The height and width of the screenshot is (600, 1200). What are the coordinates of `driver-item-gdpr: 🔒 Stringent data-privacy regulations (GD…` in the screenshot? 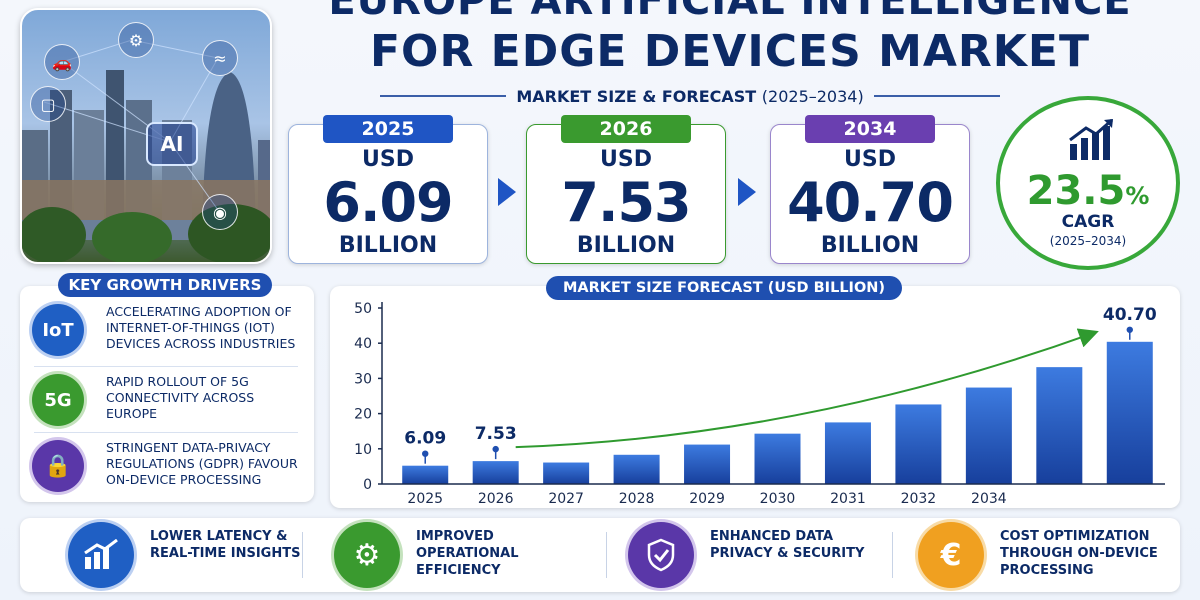 It's located at (168, 464).